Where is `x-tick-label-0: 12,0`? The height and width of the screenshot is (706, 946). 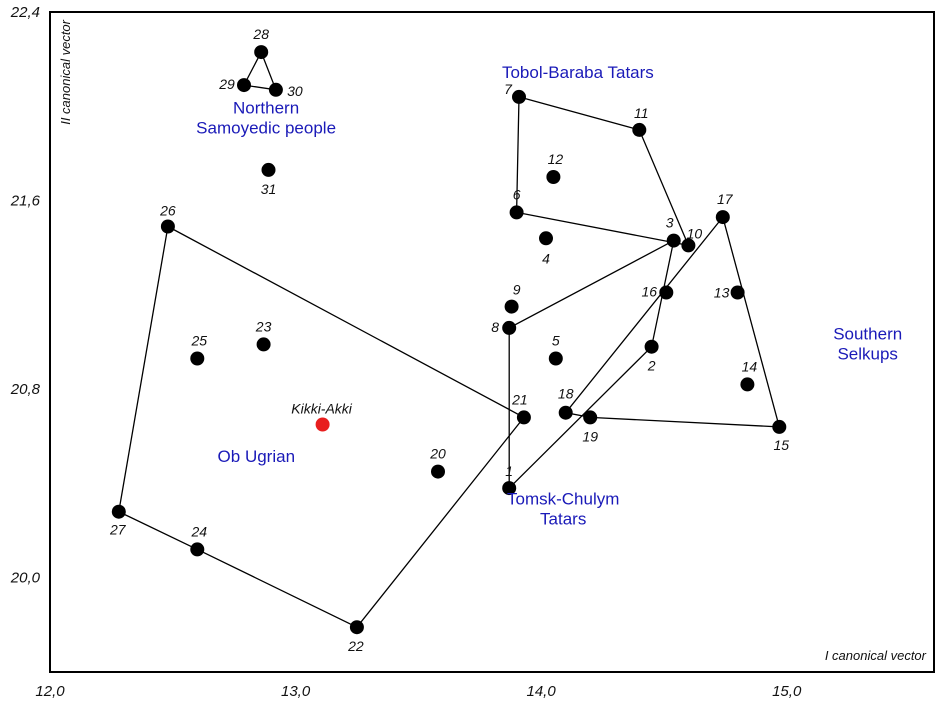
x-tick-label-0: 12,0 is located at coordinates (50, 691).